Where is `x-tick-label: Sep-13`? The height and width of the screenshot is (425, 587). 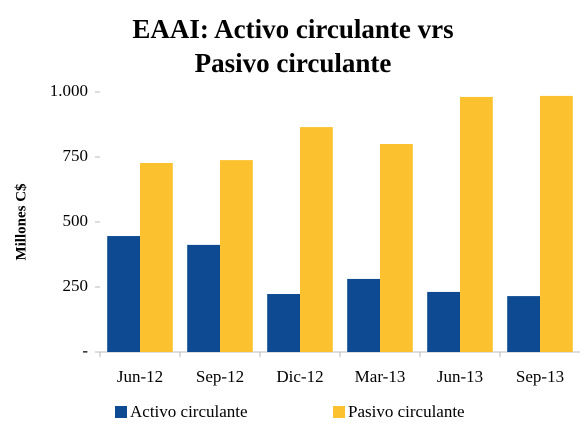
x-tick-label: Sep-13 is located at coordinates (540, 376).